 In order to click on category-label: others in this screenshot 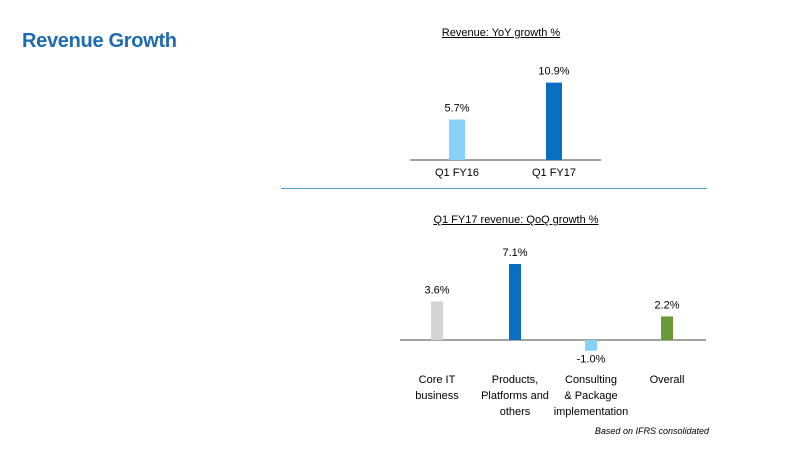, I will do `click(515, 412)`.